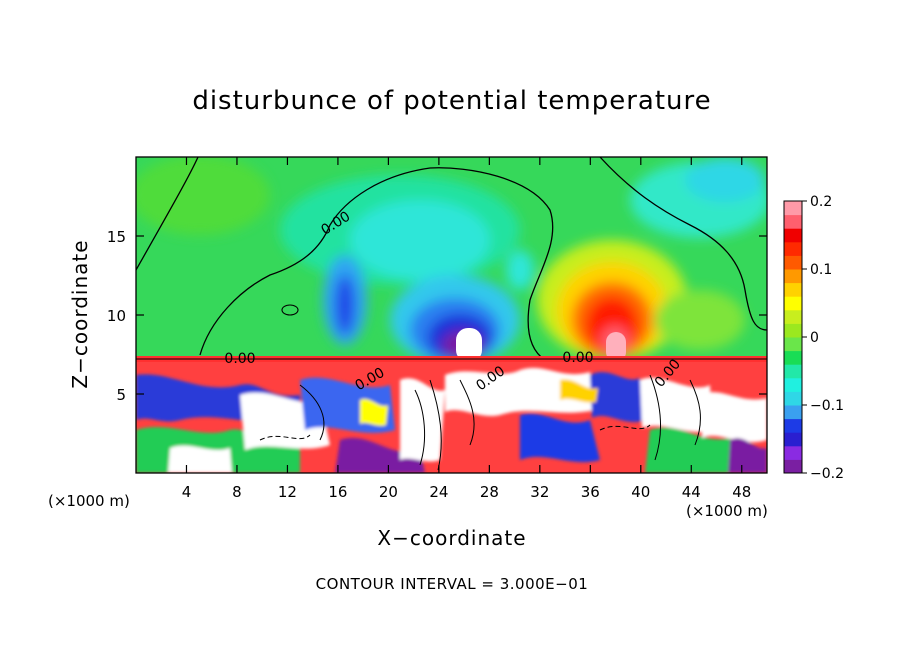  Describe the element at coordinates (452, 538) in the screenshot. I see `x-axis-label: X−coordinate` at that location.